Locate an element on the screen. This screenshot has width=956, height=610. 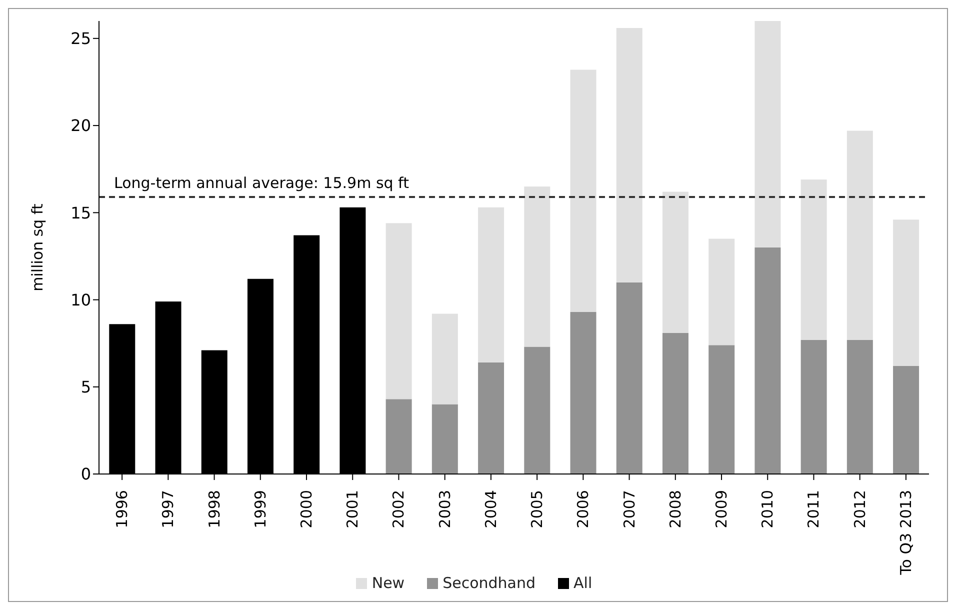
y-tick-label: 5 is located at coordinates (85, 387).